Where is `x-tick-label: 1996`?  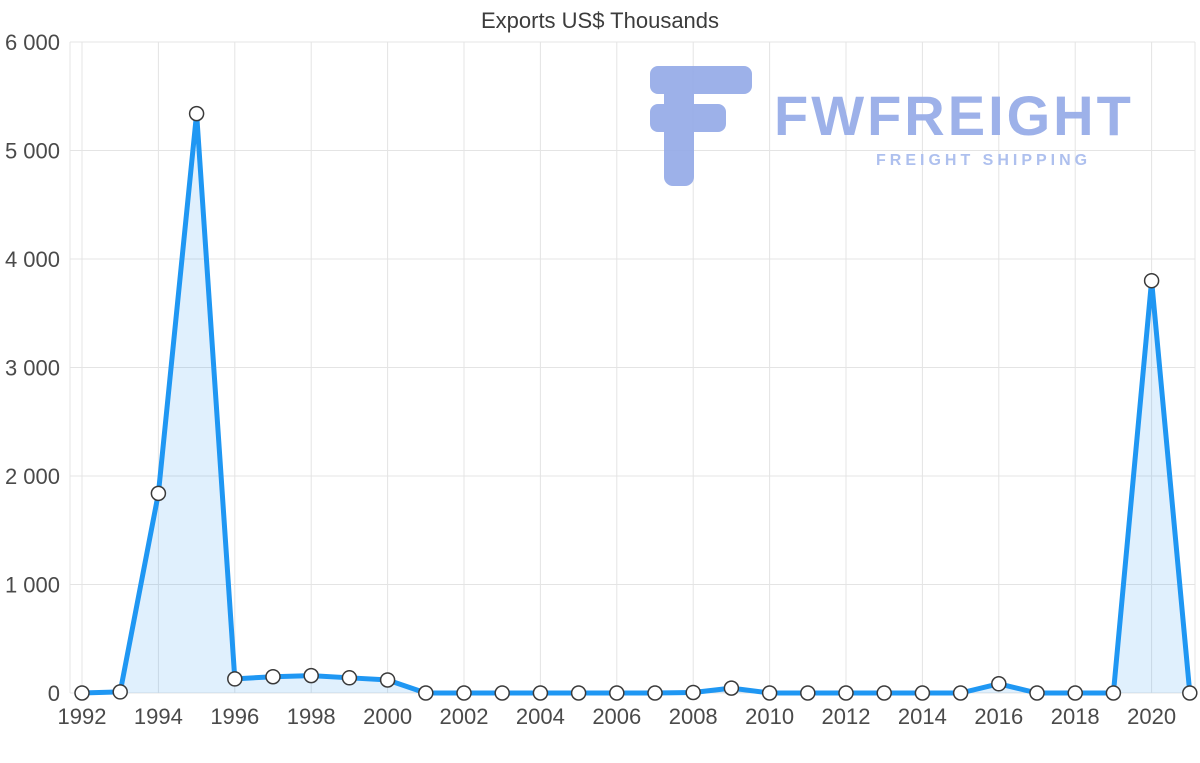 x-tick-label: 1996 is located at coordinates (234, 716).